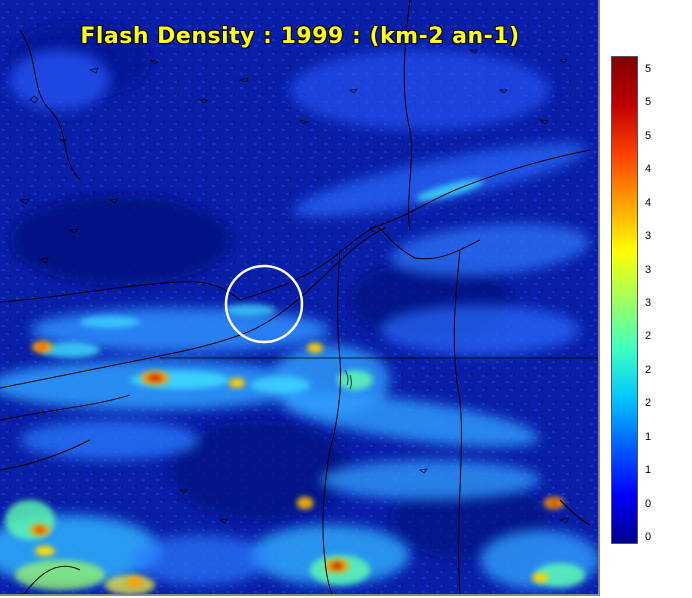 The image size is (692, 598). Describe the element at coordinates (660, 300) in the screenshot. I see `colorbar-labels: 5 5 5 4 4 3 3 3 2 2 2 1 1 0 0` at that location.